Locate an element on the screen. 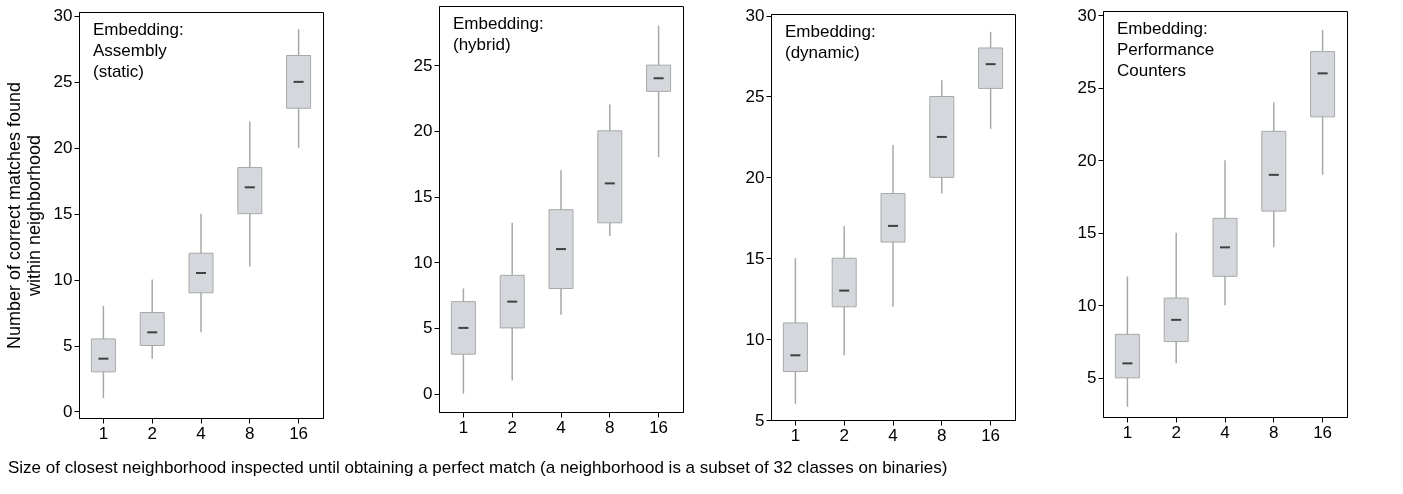  text: Embedding: Performance Counters is located at coordinates (1166, 49).